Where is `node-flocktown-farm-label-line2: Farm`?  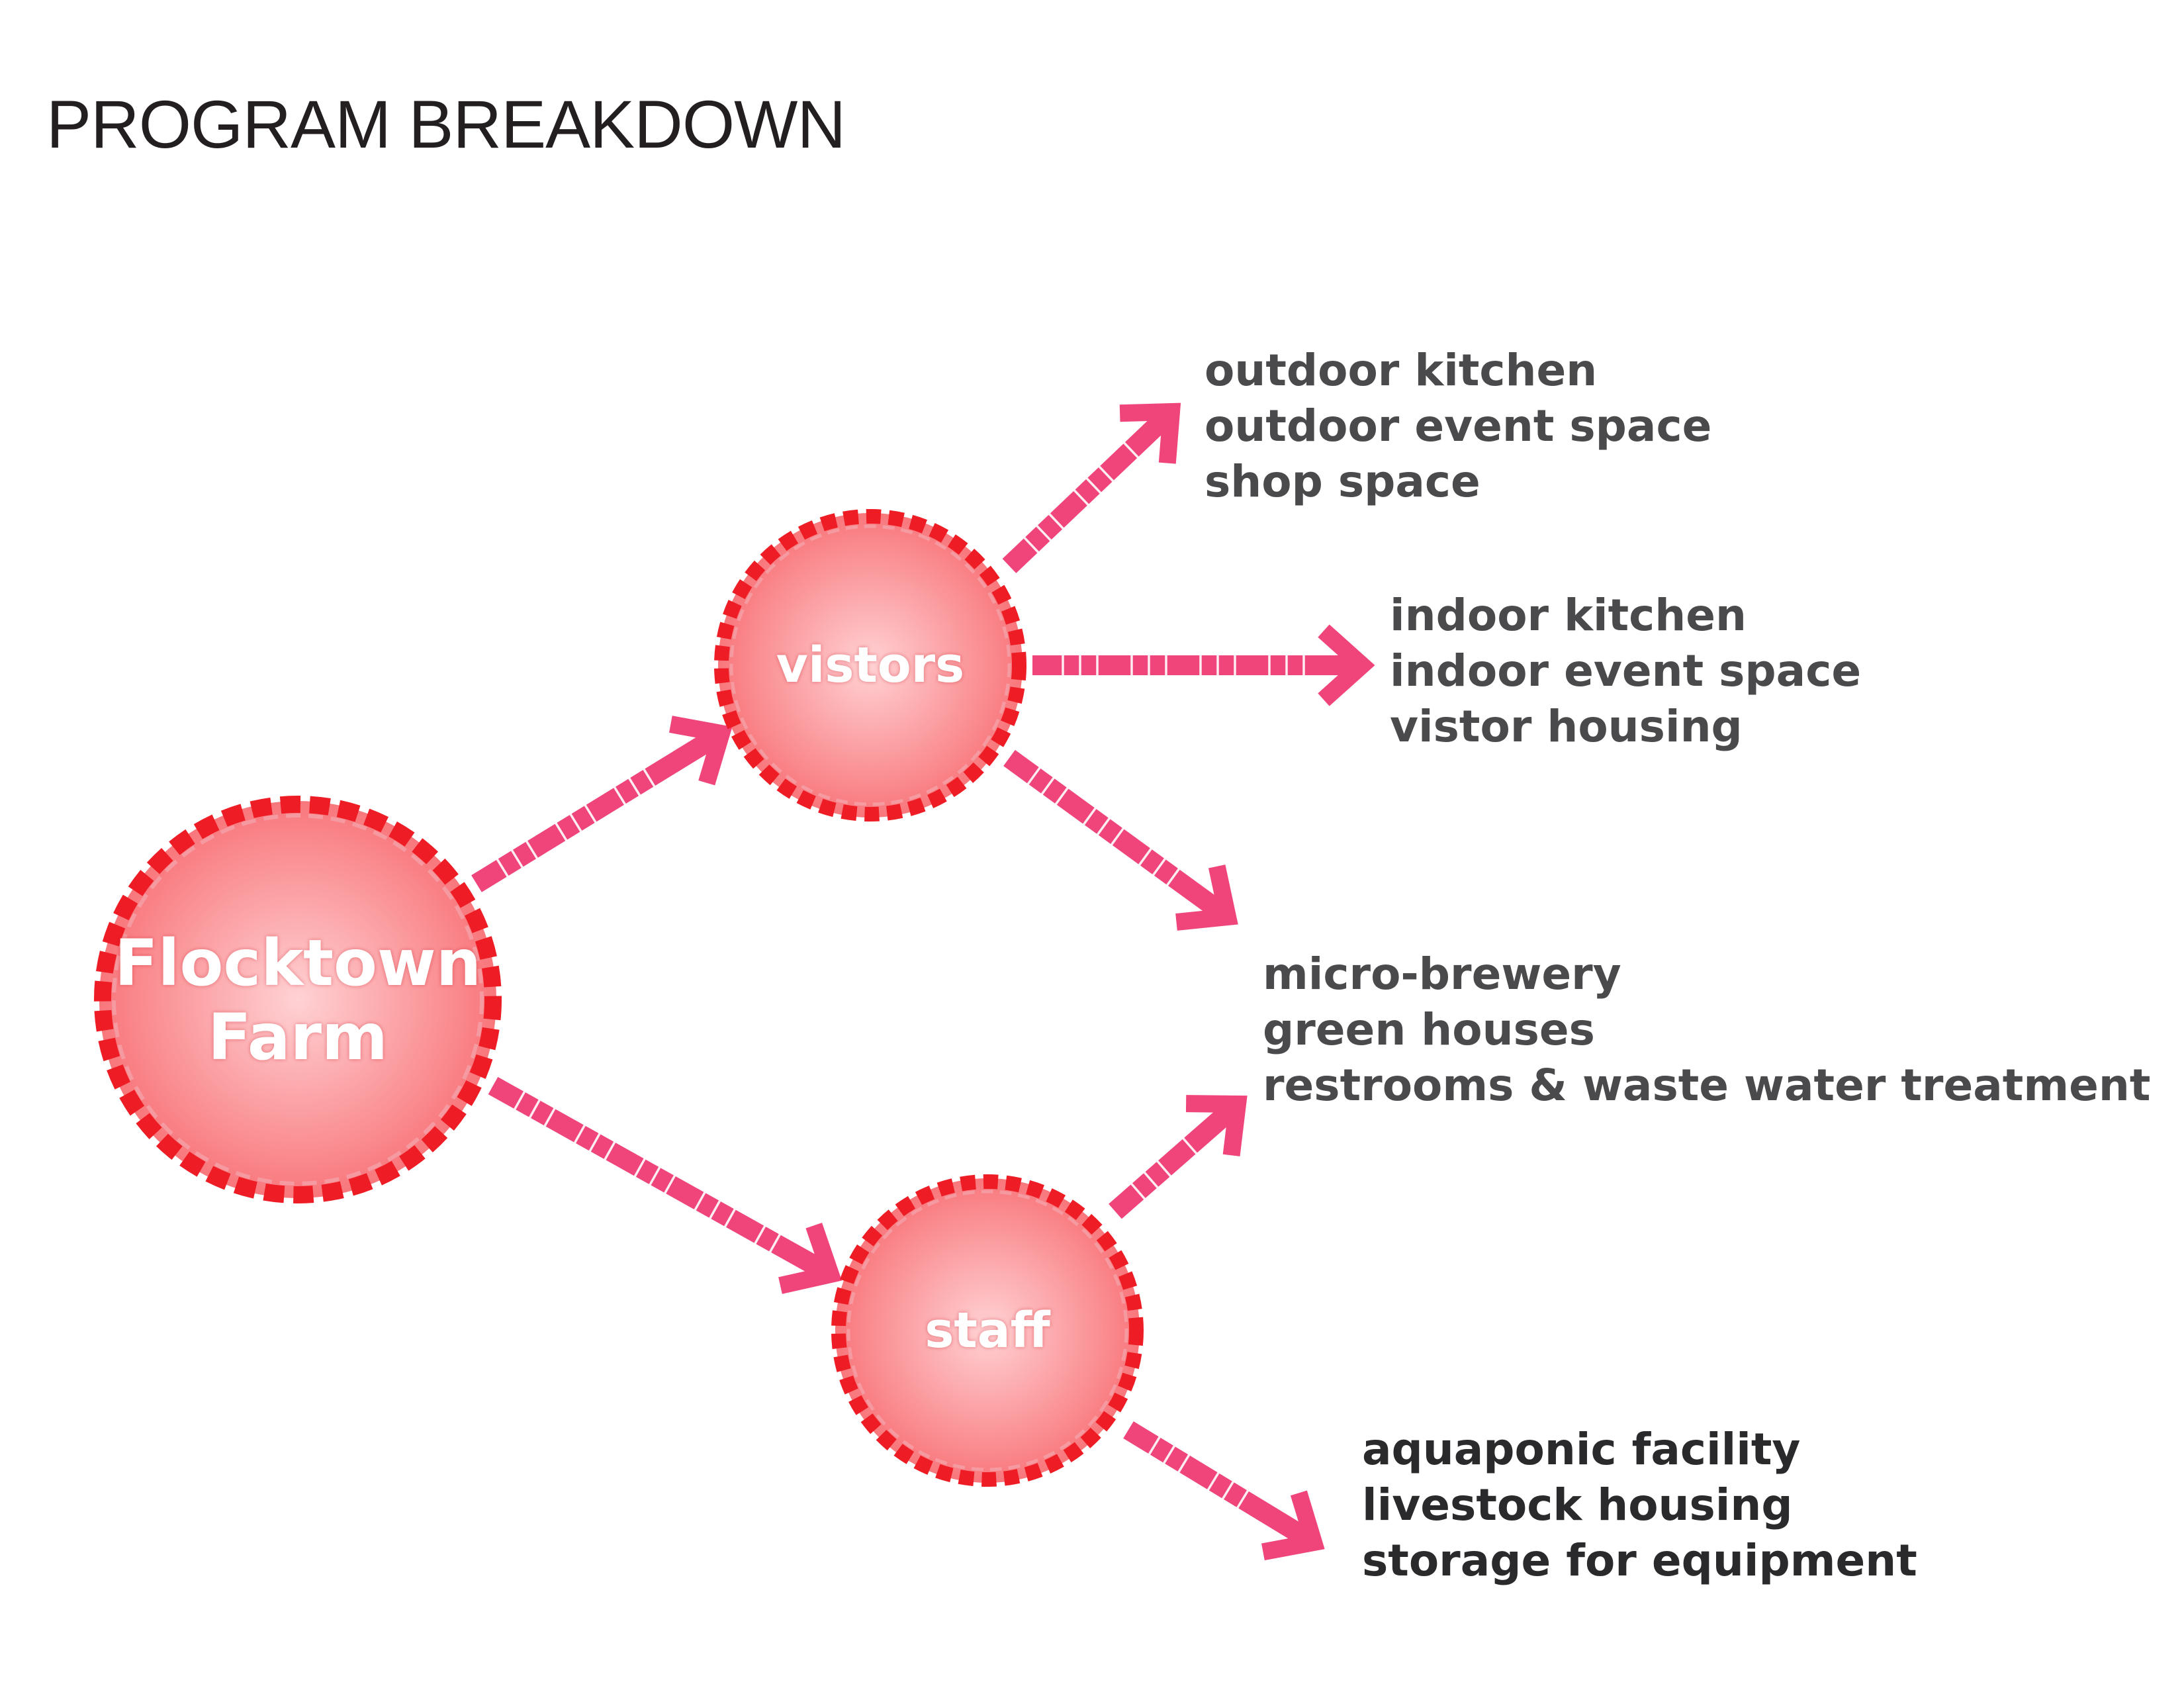
node-flocktown-farm-label-line2: Farm is located at coordinates (298, 1037).